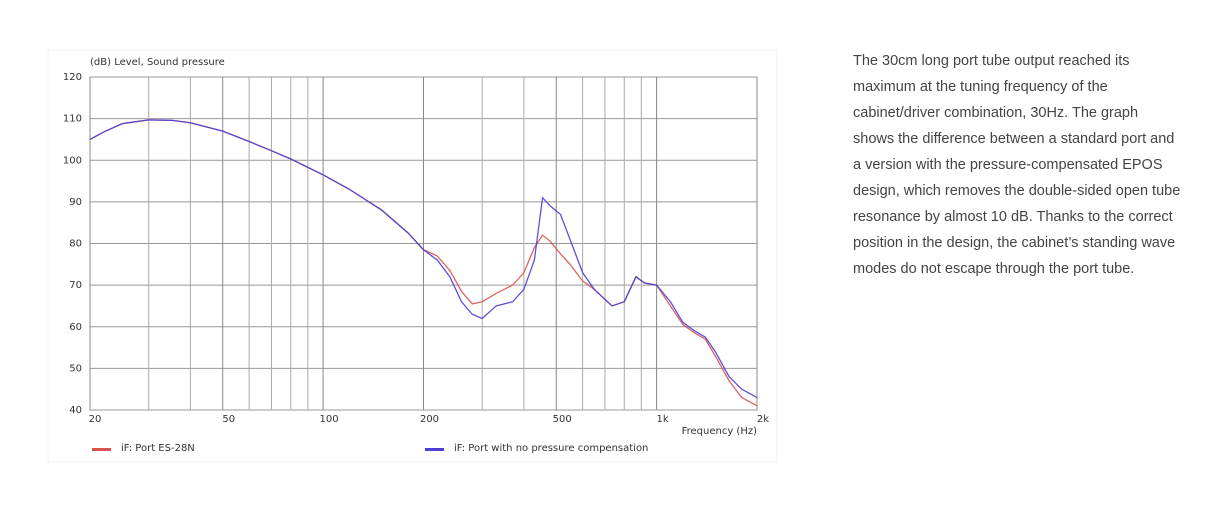  Describe the element at coordinates (329, 419) in the screenshot. I see `x-tick-label: 100` at that location.